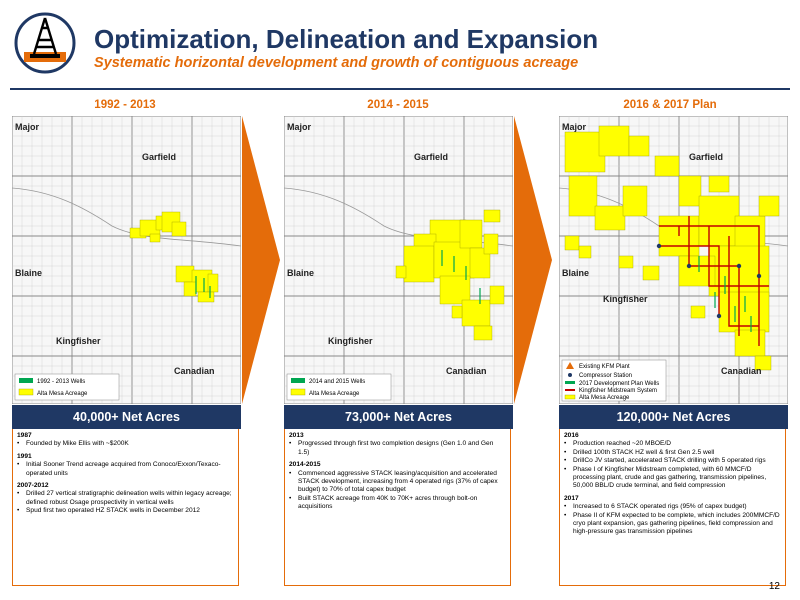  What do you see at coordinates (61, 382) in the screenshot?
I see `svg-text: 1992 - 2013 Wells` at bounding box center [61, 382].